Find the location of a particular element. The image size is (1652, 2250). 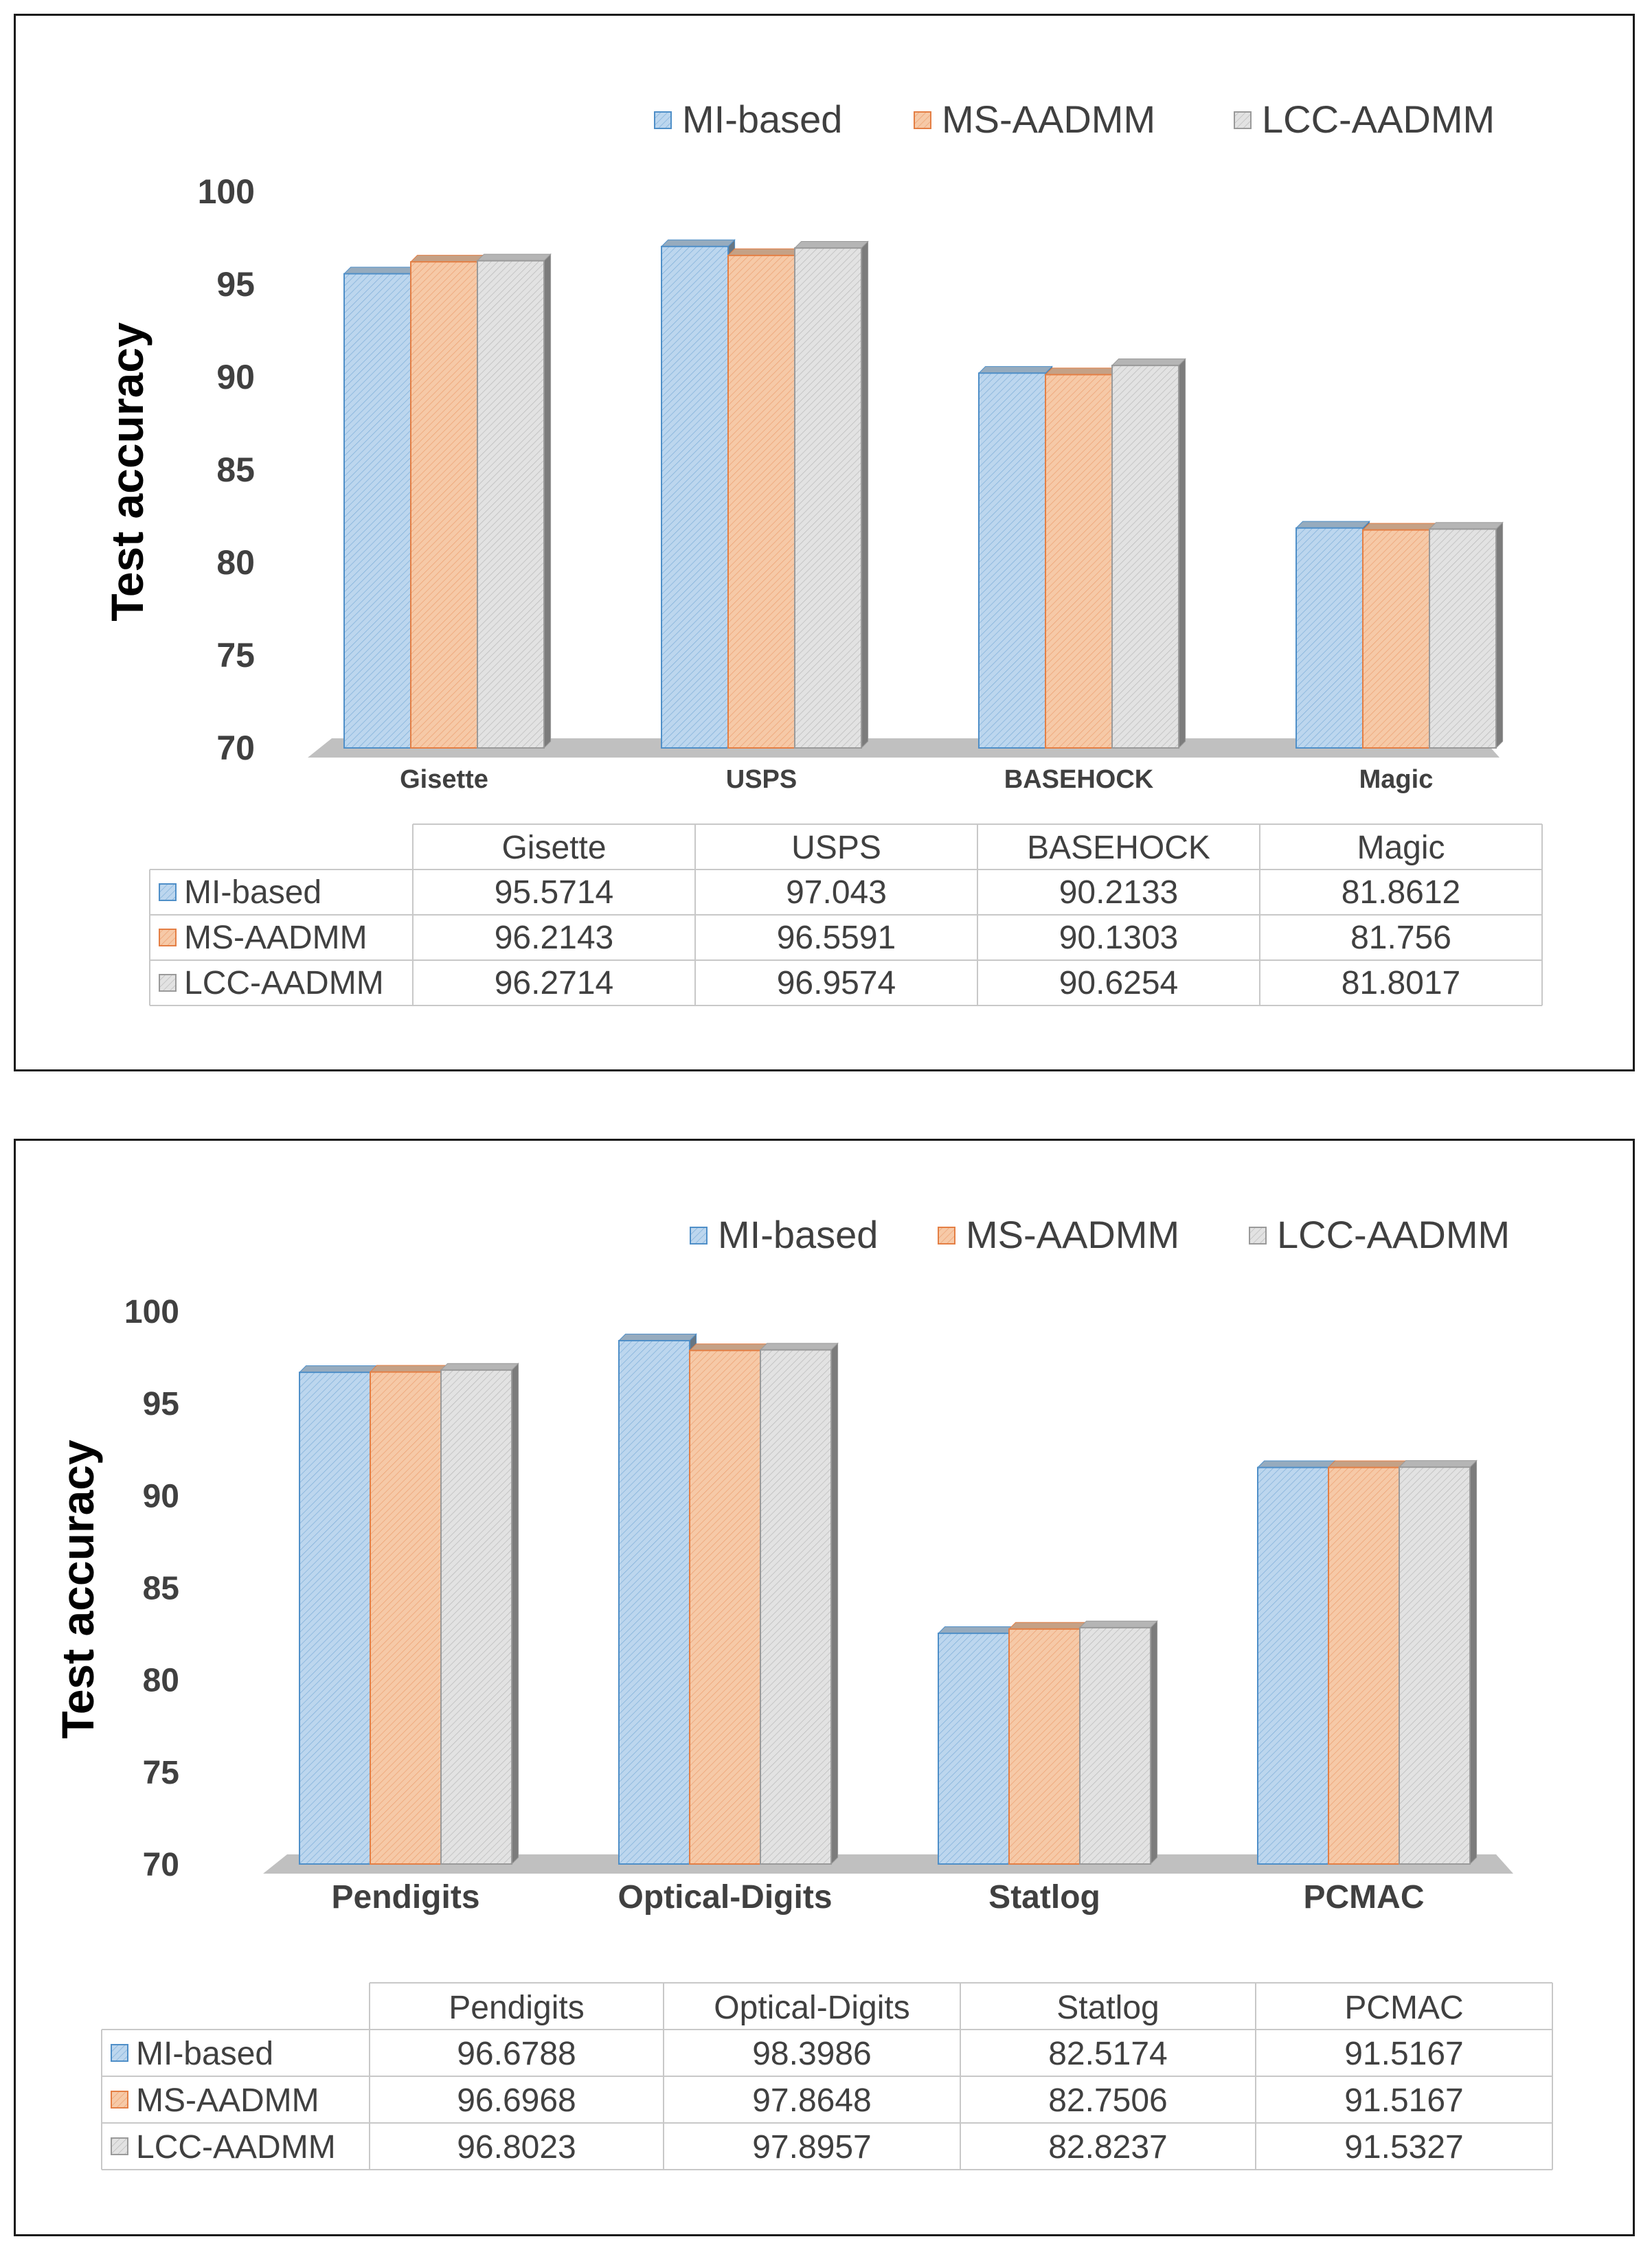

bar-ms-aadmm-pcmac is located at coordinates (1367, 1662).